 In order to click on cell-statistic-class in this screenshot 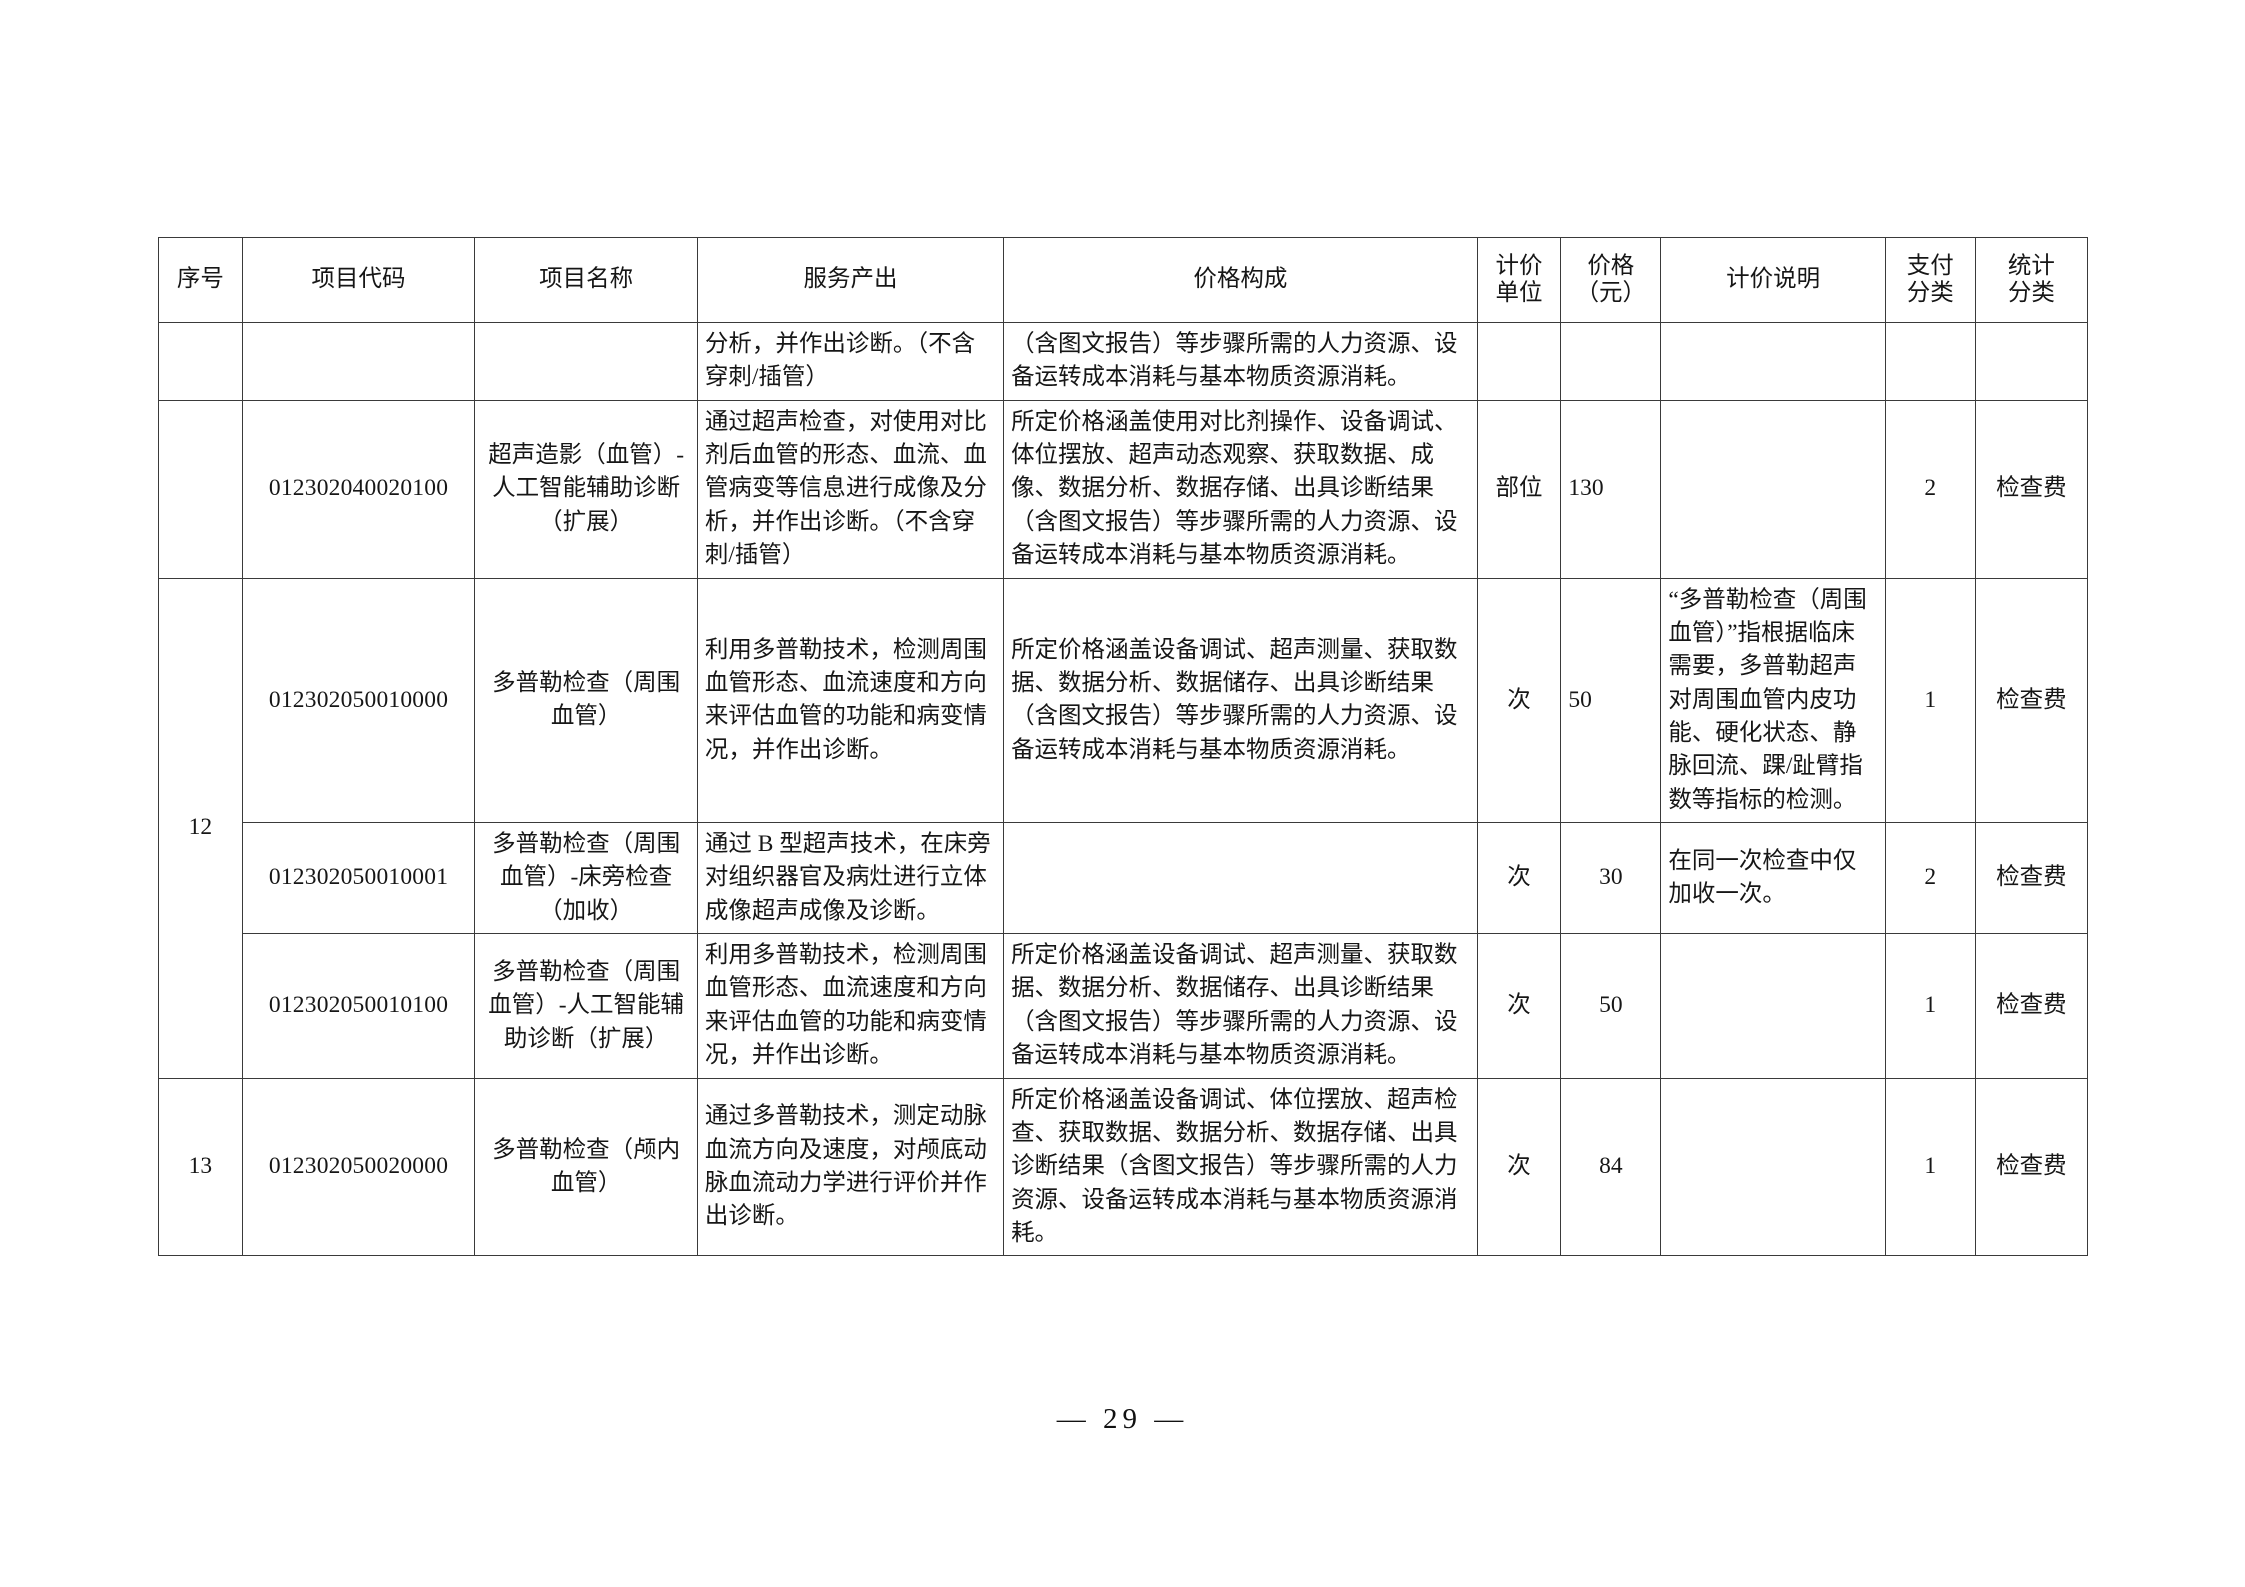, I will do `click(2031, 361)`.